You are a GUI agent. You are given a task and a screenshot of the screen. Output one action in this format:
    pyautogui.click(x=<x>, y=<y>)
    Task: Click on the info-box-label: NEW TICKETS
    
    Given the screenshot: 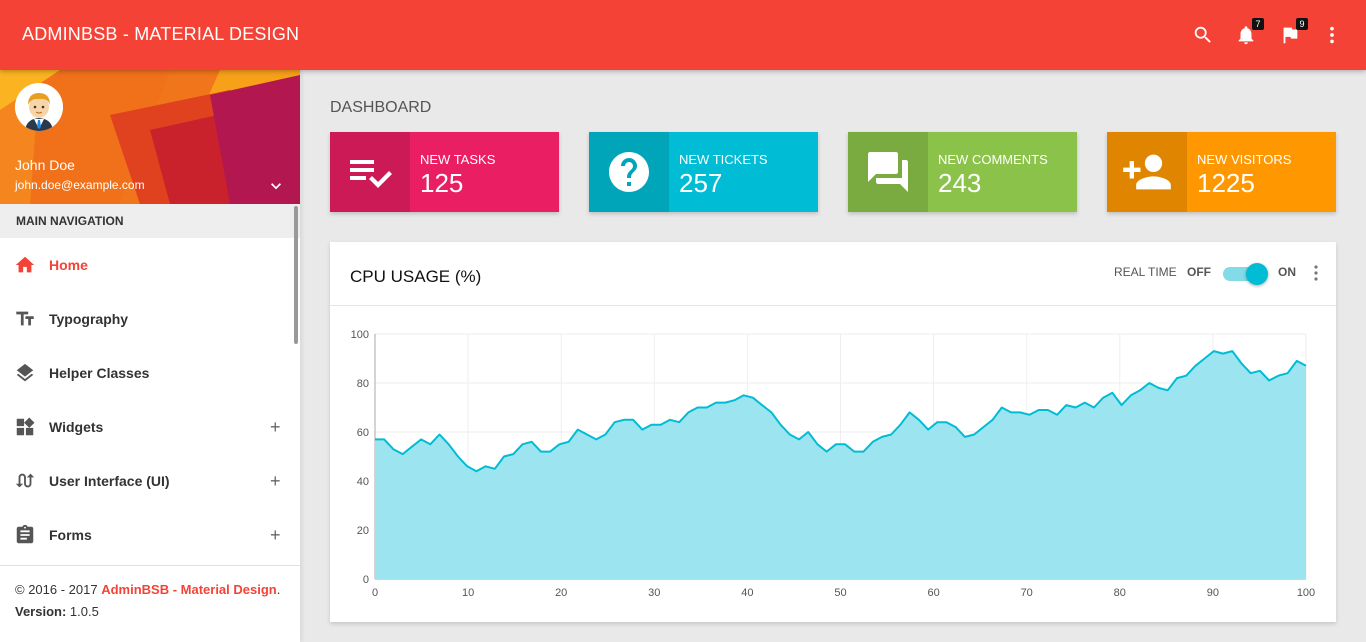 What is the action you would take?
    pyautogui.click(x=723, y=159)
    